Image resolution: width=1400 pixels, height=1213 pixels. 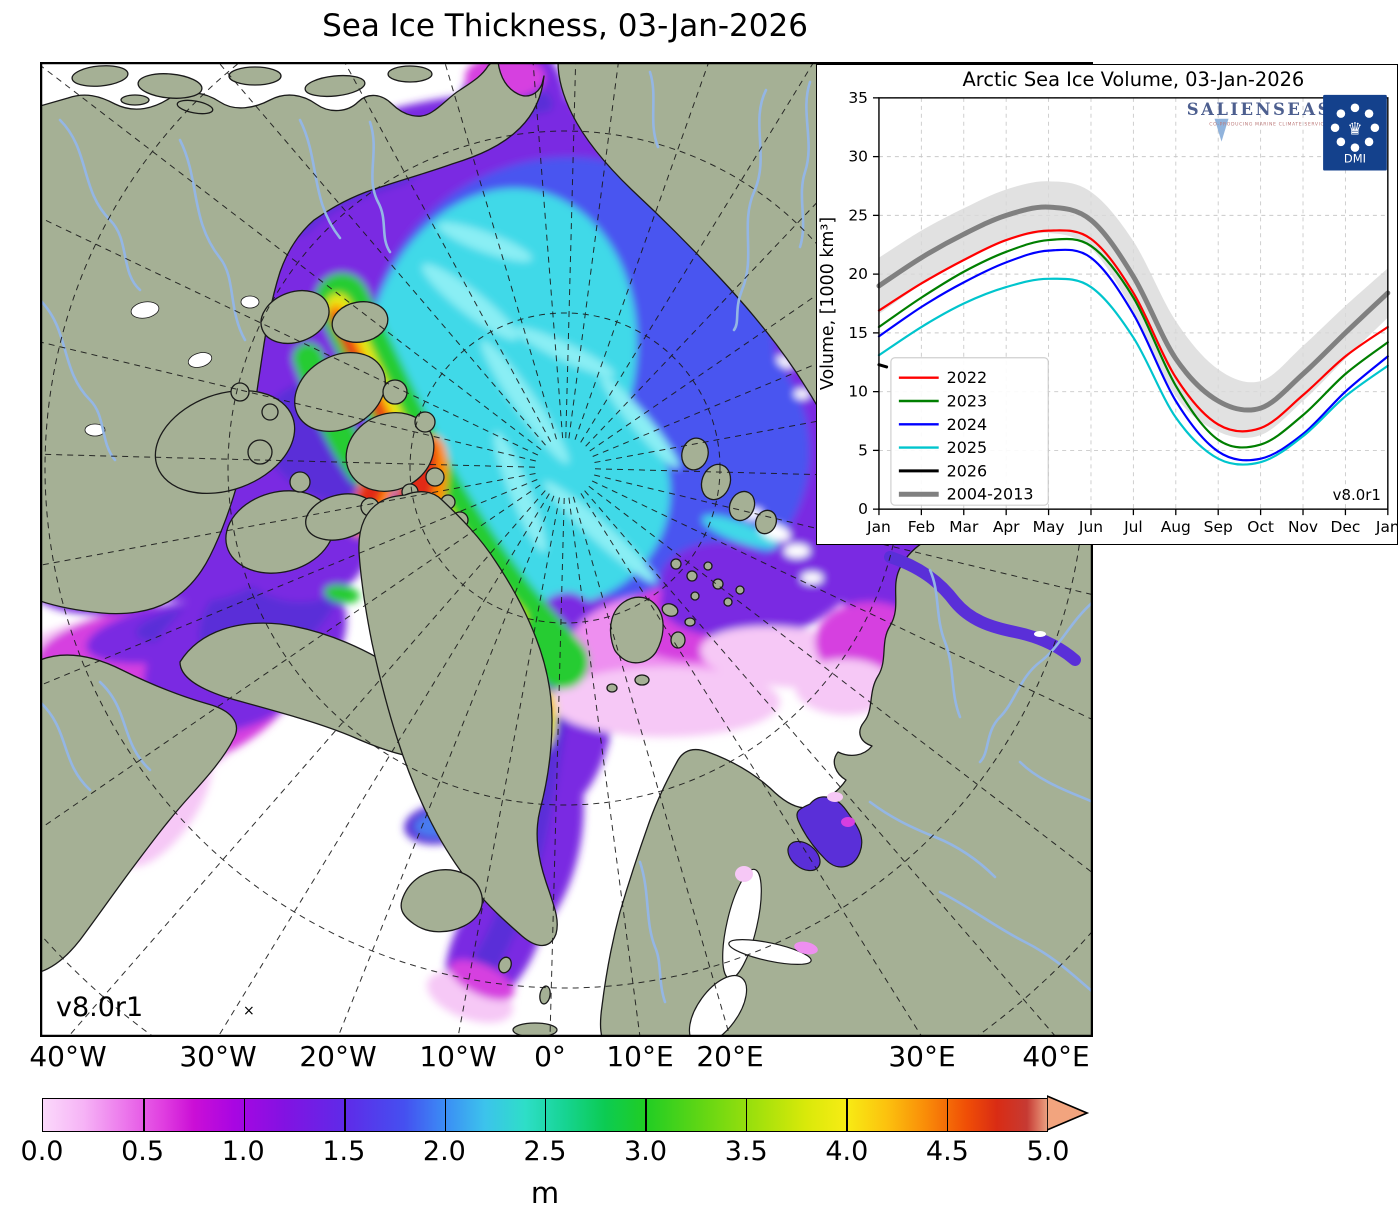 What do you see at coordinates (1133, 371) in the screenshot?
I see `series-line-2025` at bounding box center [1133, 371].